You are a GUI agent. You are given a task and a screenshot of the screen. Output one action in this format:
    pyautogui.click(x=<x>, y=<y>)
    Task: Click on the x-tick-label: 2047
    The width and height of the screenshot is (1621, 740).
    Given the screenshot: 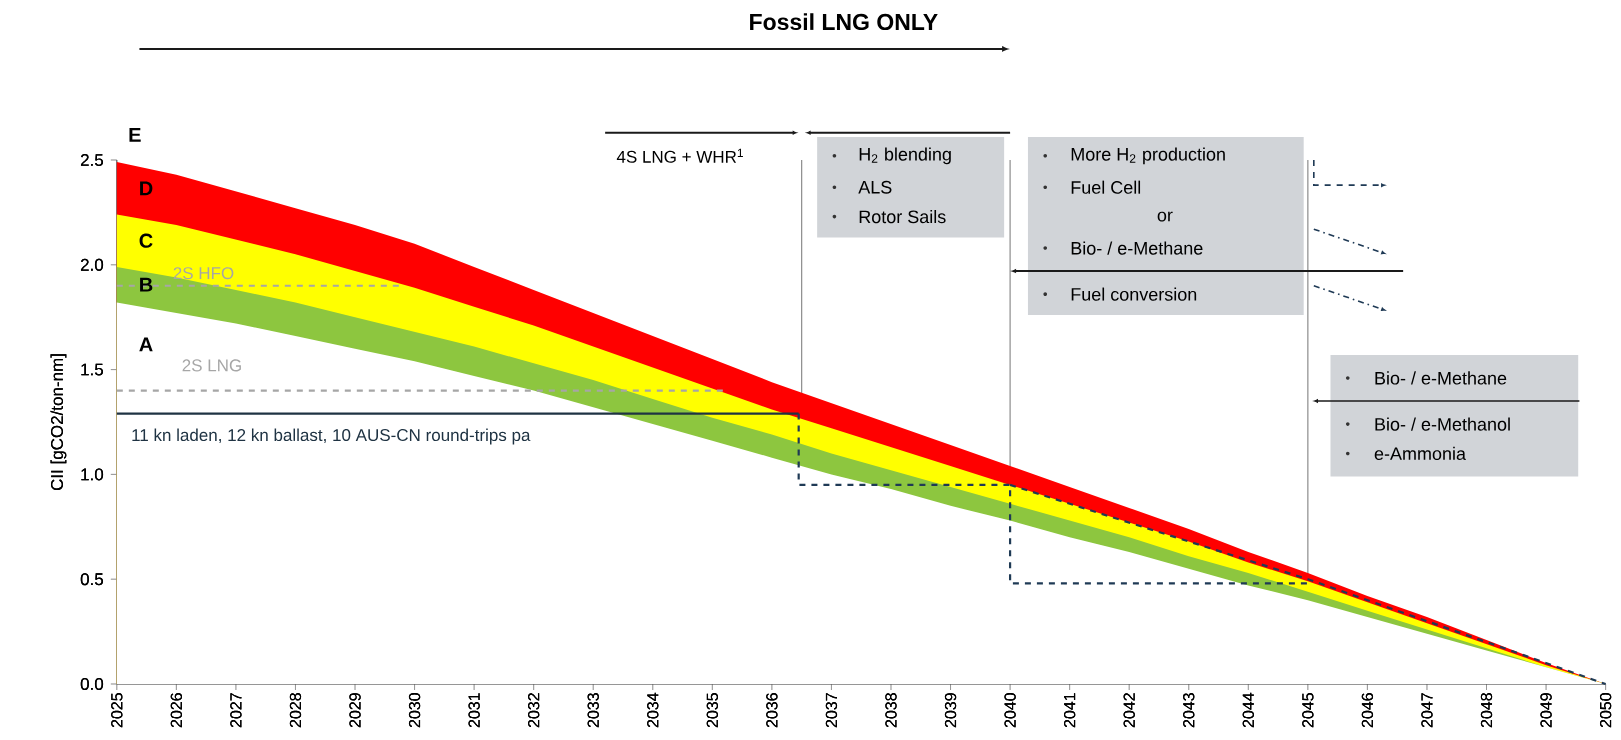 What is the action you would take?
    pyautogui.click(x=1427, y=710)
    